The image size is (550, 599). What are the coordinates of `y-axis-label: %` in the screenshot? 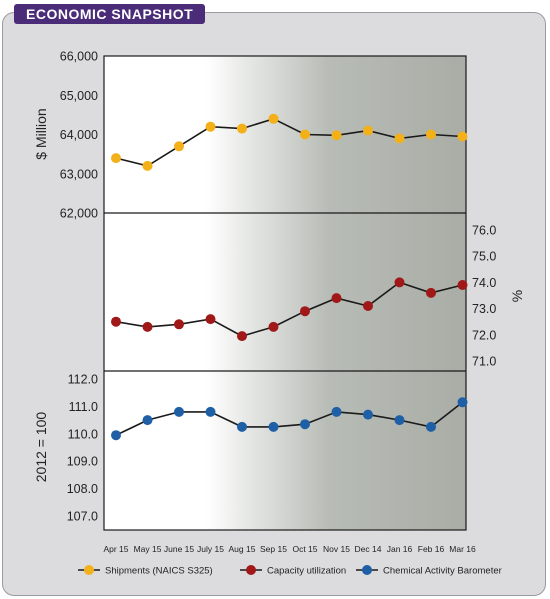 It's located at (517, 296).